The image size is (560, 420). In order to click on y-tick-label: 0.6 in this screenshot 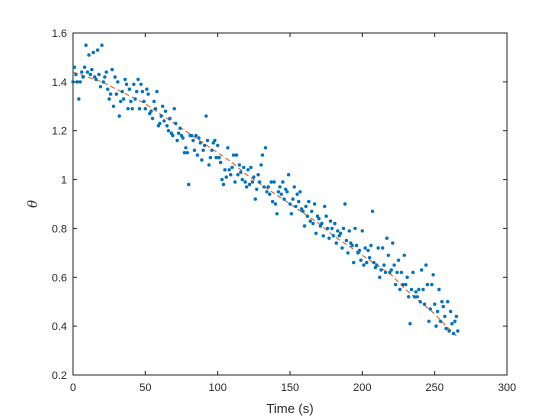, I will do `click(59, 278)`.